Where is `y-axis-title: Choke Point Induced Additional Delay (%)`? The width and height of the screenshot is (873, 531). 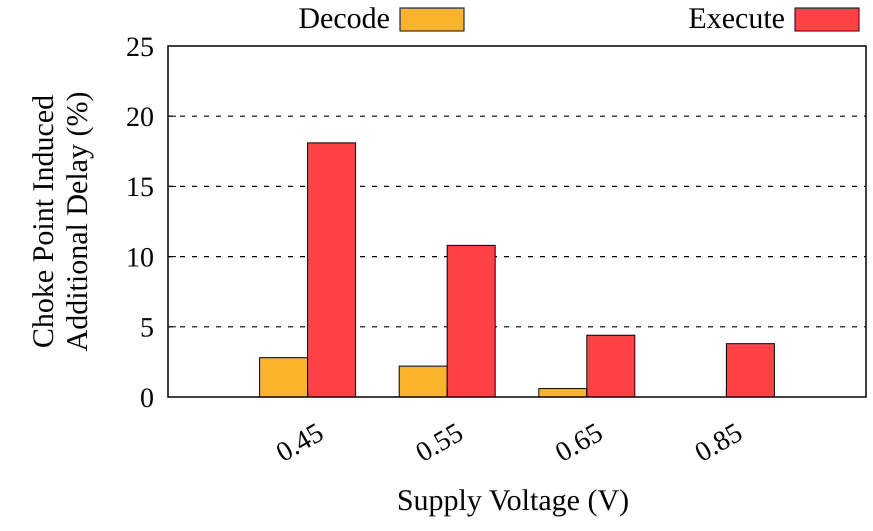
y-axis-title: Choke Point Induced Additional Delay (%) is located at coordinates (60, 222).